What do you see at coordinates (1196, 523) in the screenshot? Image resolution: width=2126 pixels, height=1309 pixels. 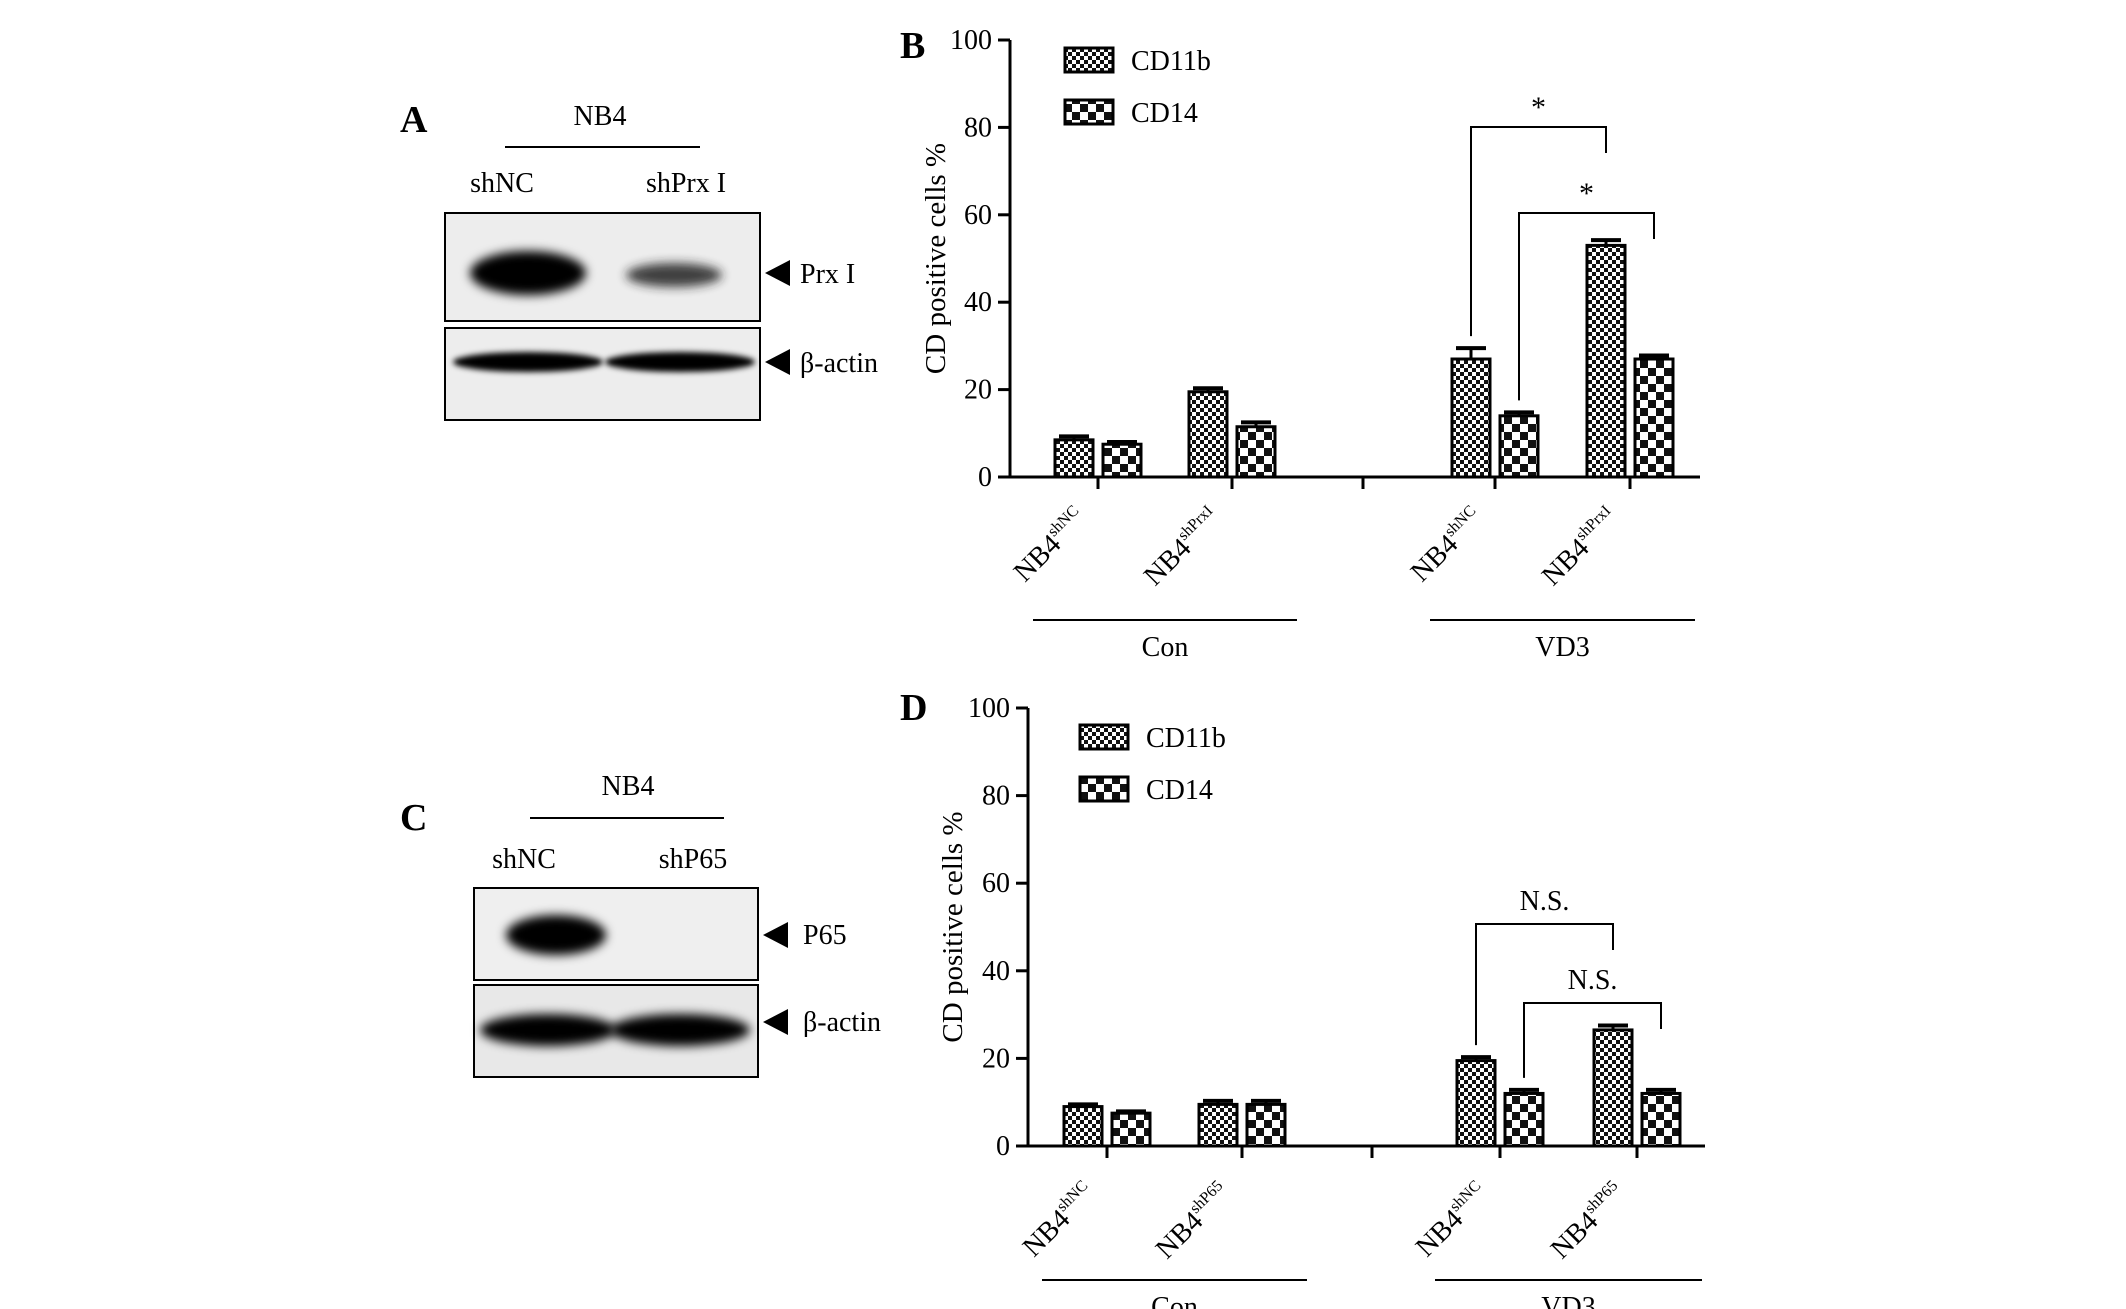 I see `category-label-sup: shPrxI` at bounding box center [1196, 523].